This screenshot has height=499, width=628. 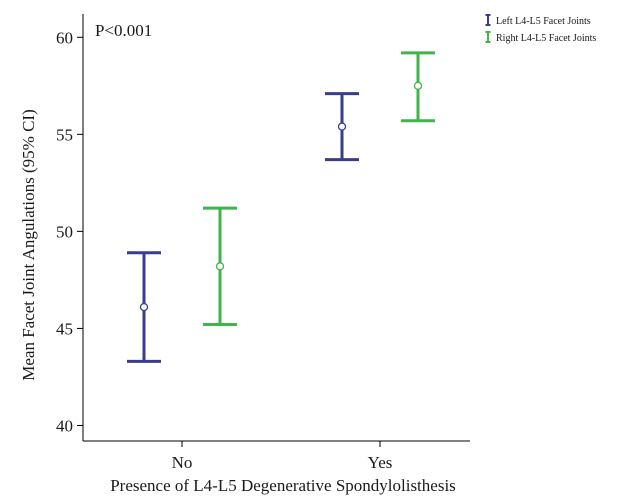 What do you see at coordinates (64, 231) in the screenshot?
I see `y-tick-label: 50` at bounding box center [64, 231].